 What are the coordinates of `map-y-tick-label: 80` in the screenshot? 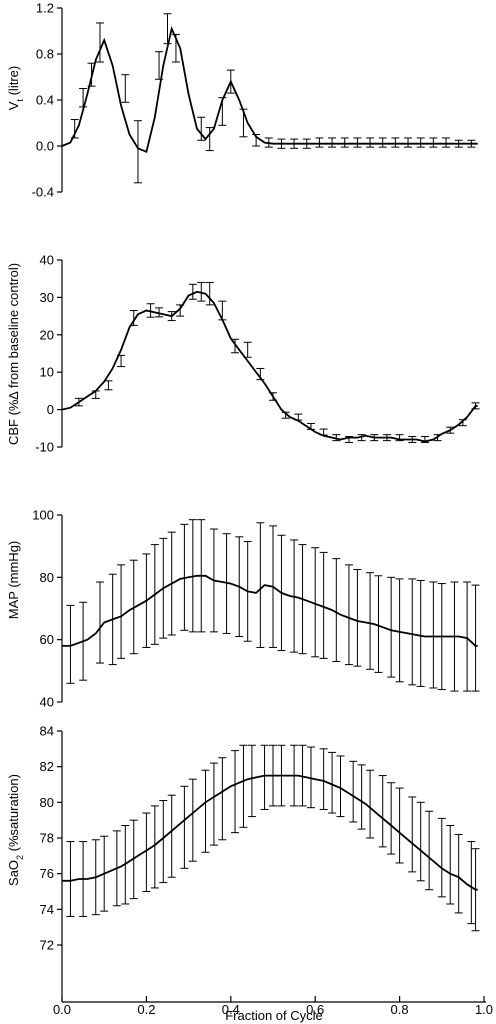 It's located at (47, 577).